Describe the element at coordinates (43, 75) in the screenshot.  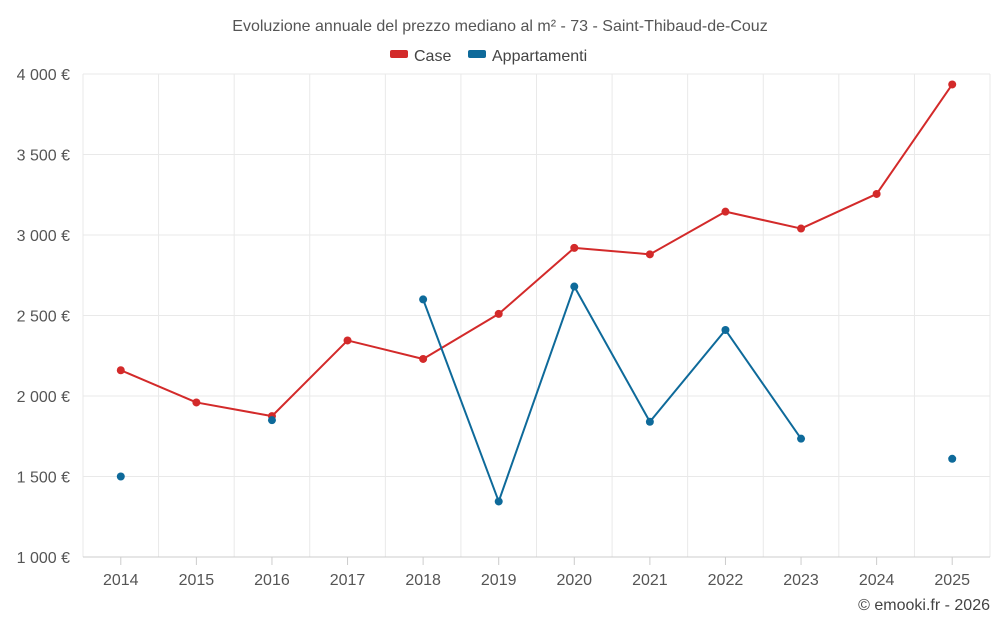
I see `y-tick-label: 4 000 €` at that location.